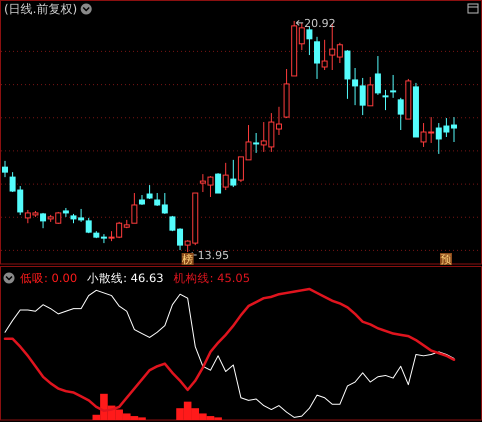 This screenshot has height=422, width=482. Describe the element at coordinates (41, 9) in the screenshot. I see `chart-title: (日线.前复权)` at that location.